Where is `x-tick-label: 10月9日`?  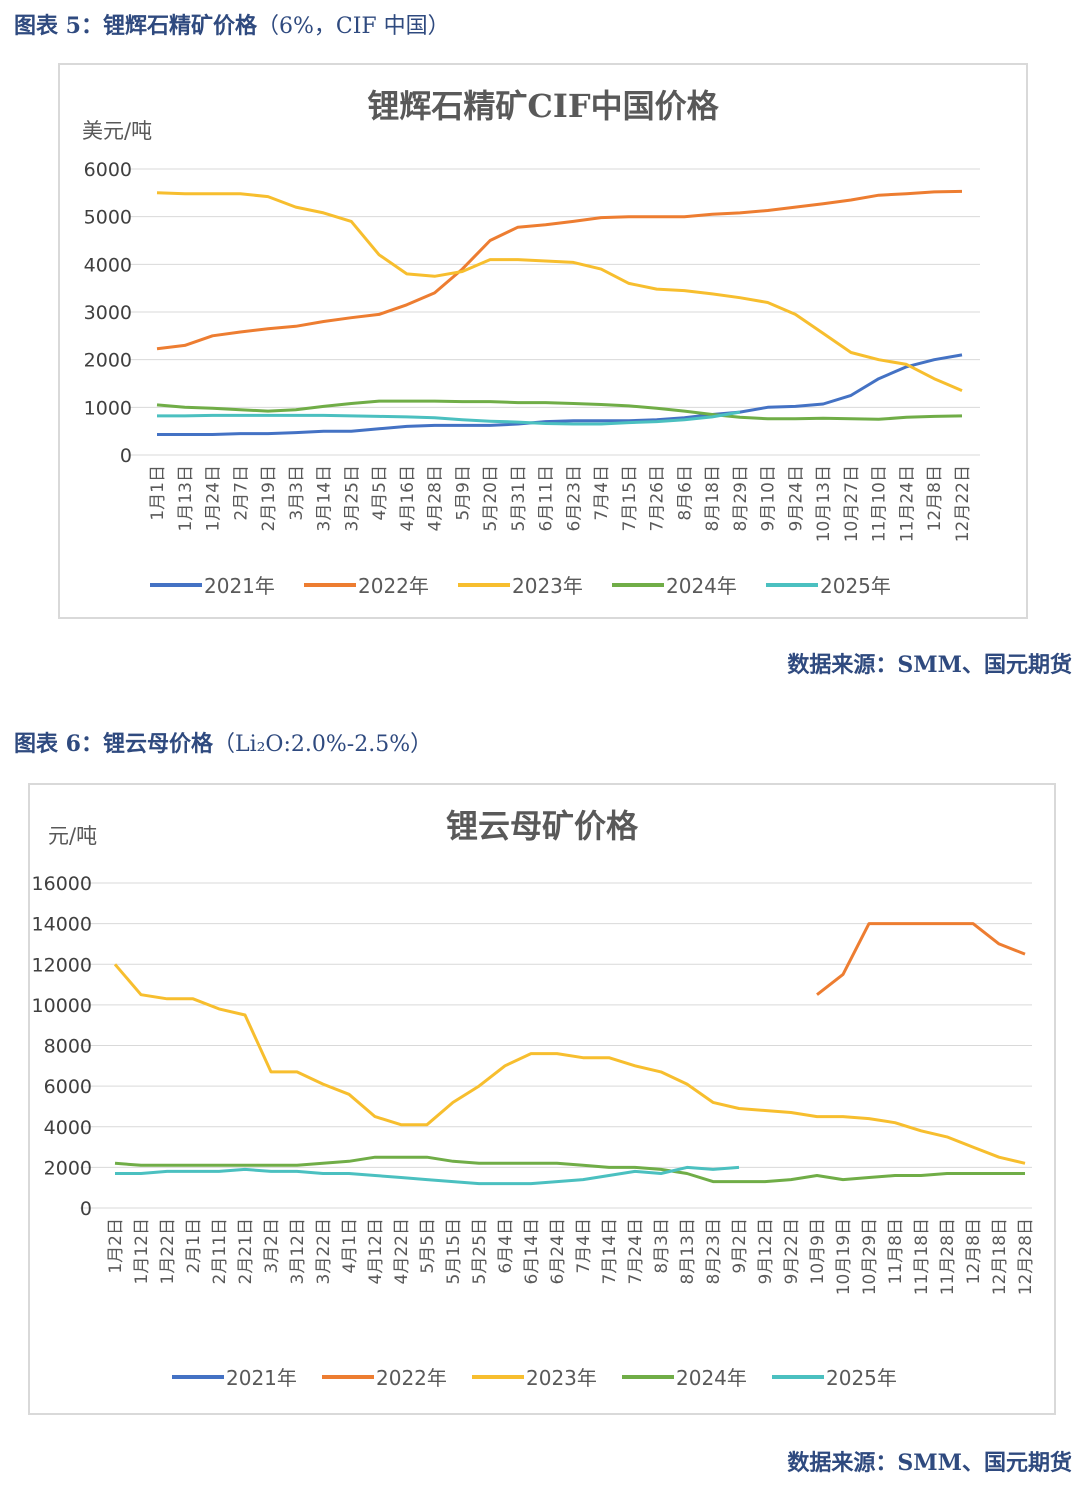
x-tick-label: 10月9日 is located at coordinates (818, 1251).